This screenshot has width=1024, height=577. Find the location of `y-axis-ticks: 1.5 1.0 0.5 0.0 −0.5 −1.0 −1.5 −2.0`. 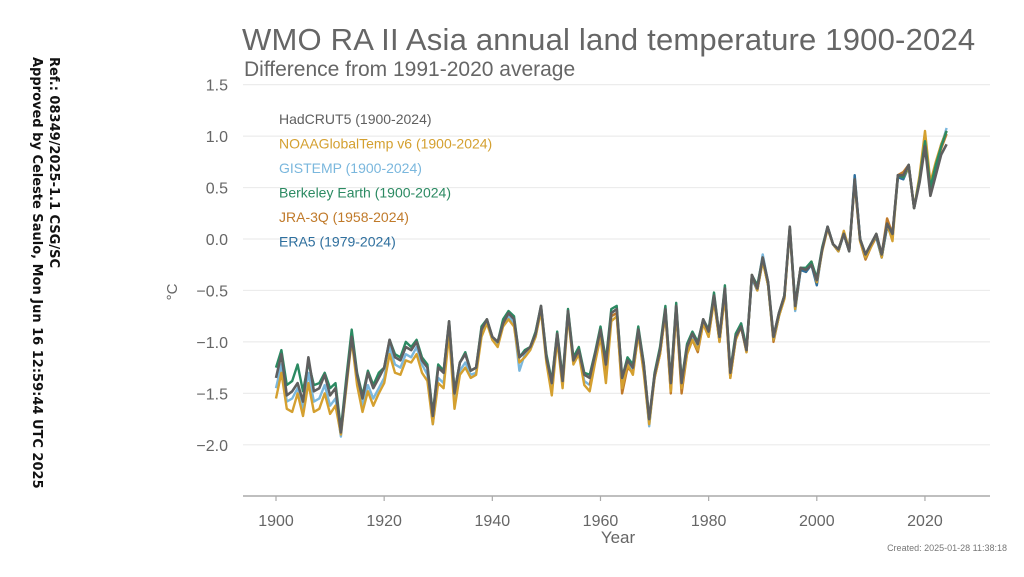

y-axis-ticks: 1.5 1.0 0.5 0.0 −0.5 −1.0 −1.5 −2.0 is located at coordinates (212, 266).